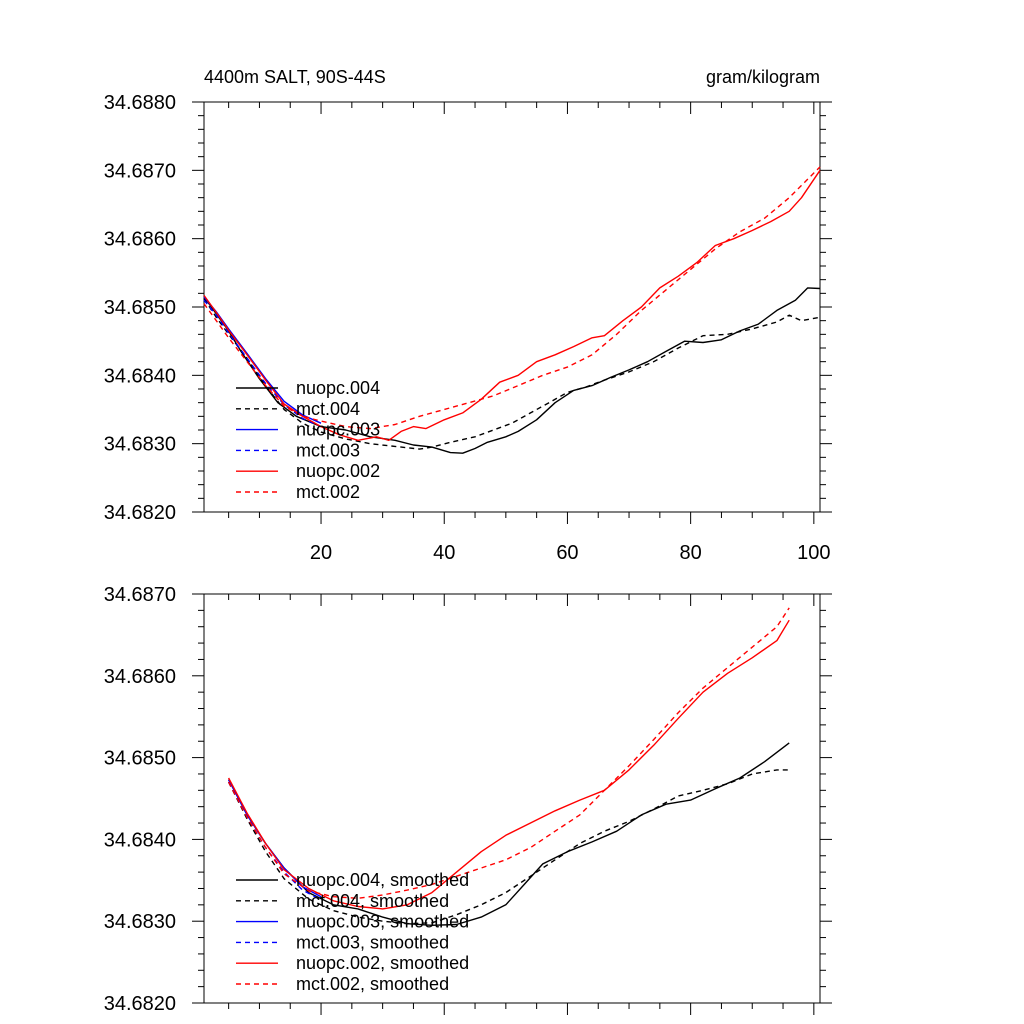  I want to click on top-x-tick-label: 80, so click(691, 553).